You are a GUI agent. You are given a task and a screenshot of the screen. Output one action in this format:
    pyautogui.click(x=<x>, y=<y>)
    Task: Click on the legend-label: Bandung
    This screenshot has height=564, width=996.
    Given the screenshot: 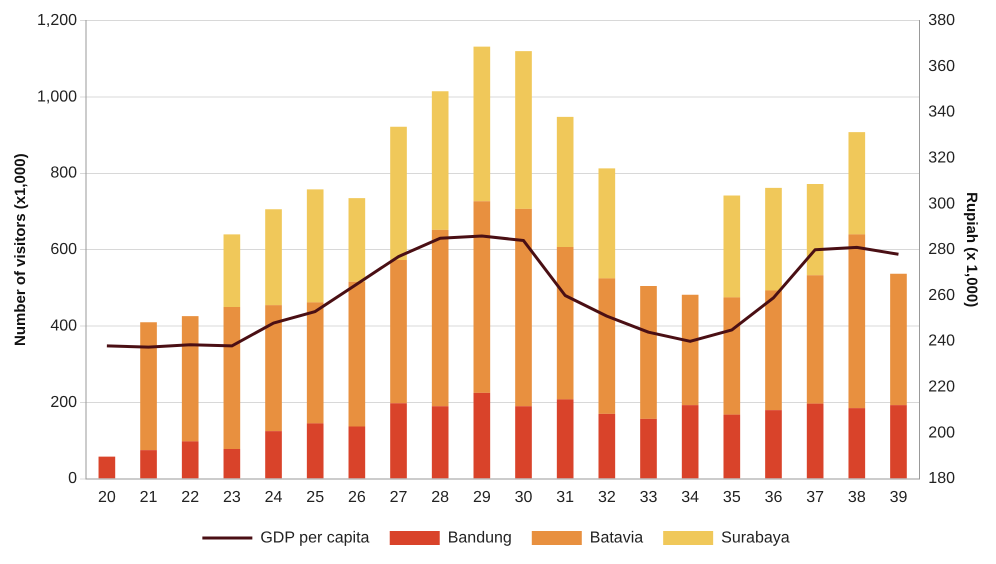 What is the action you would take?
    pyautogui.click(x=480, y=537)
    